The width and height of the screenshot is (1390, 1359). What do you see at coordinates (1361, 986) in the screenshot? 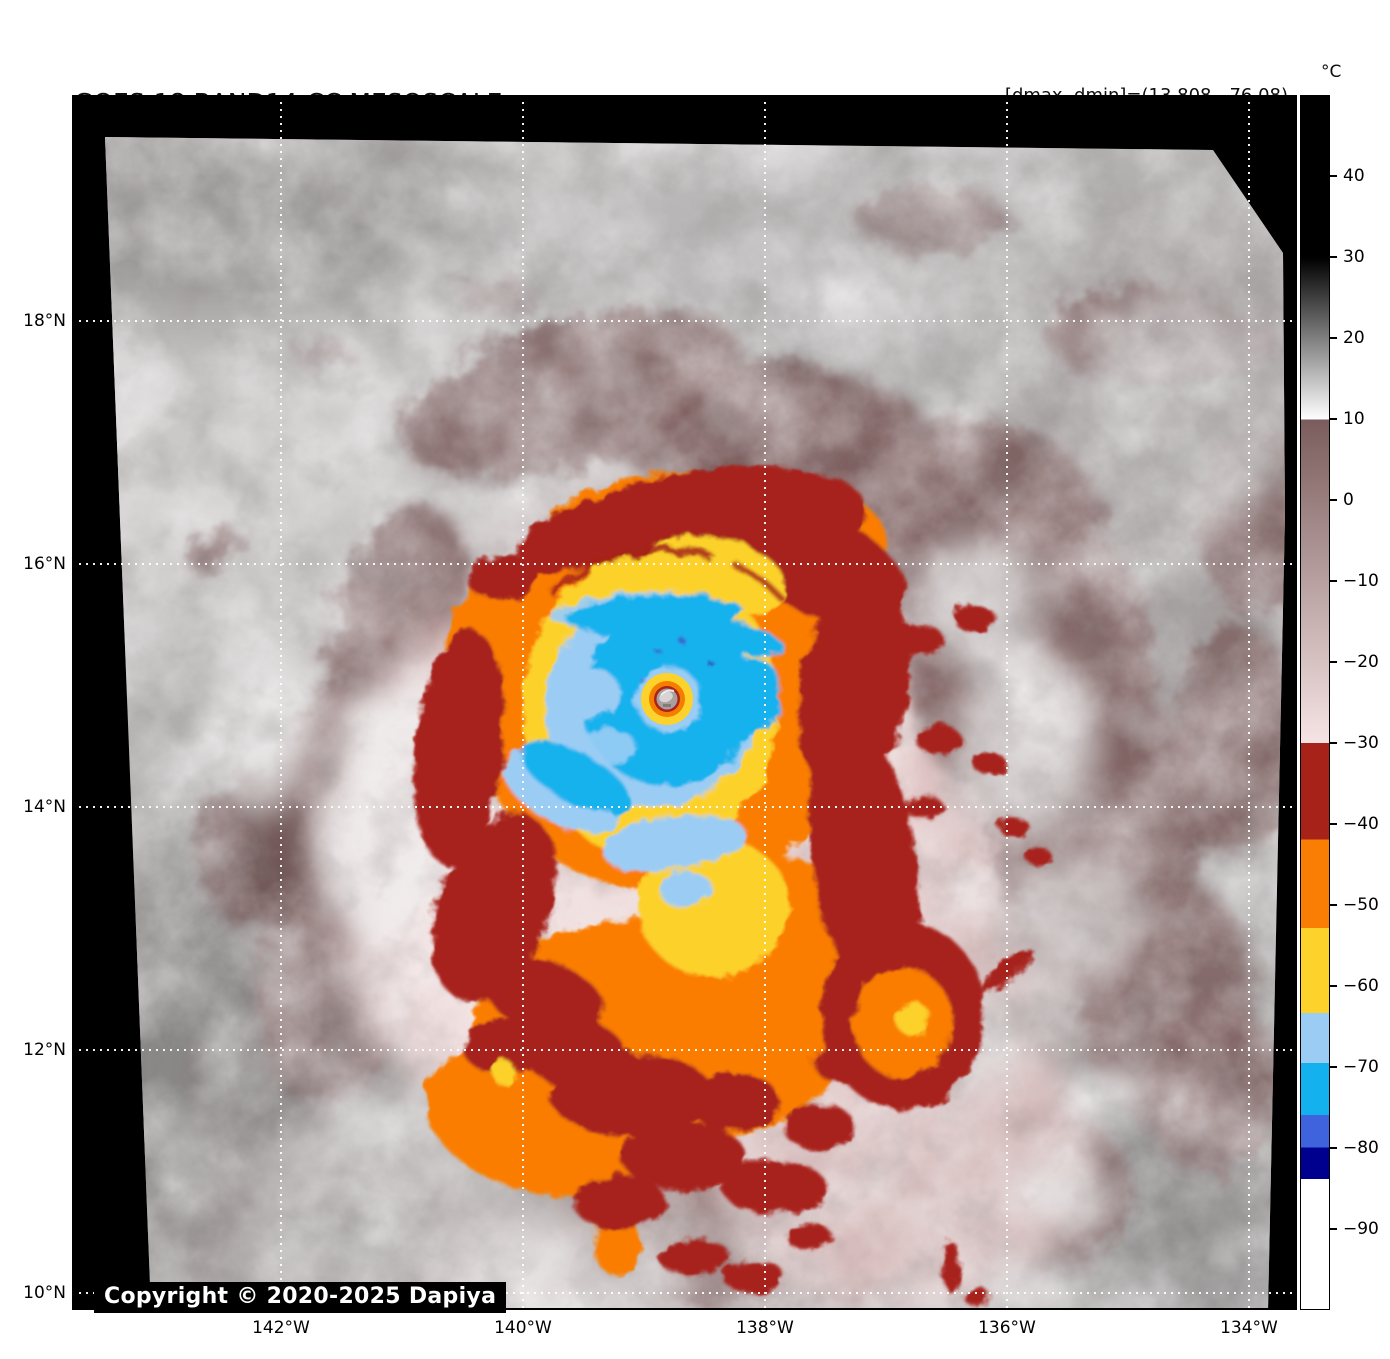
I see `colorbar-tick-m60: −60` at bounding box center [1361, 986].